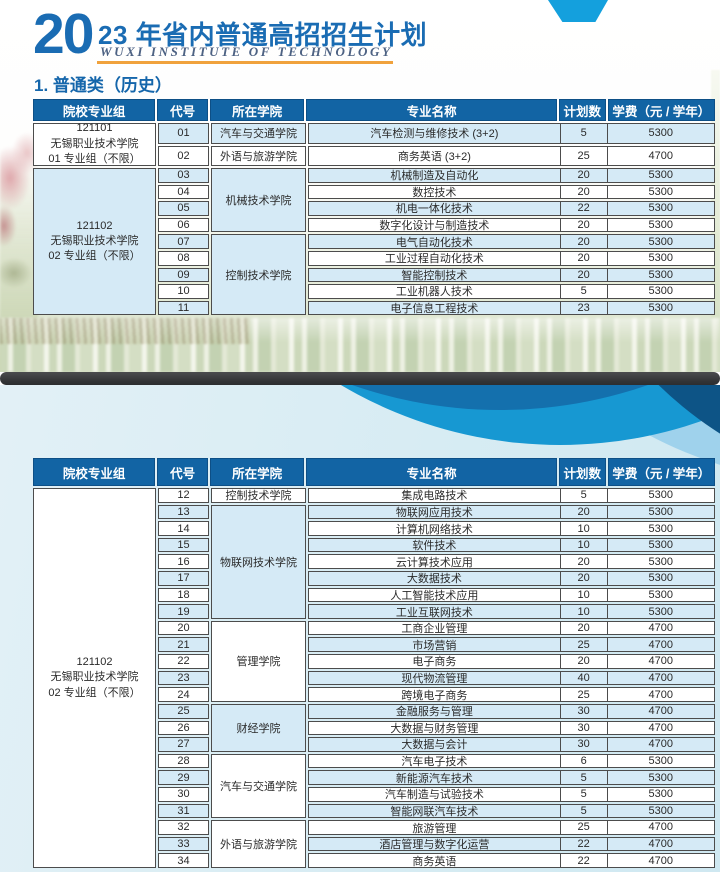 The image size is (720, 872). I want to click on cell-major: 电子信息工程技术, so click(434, 309).